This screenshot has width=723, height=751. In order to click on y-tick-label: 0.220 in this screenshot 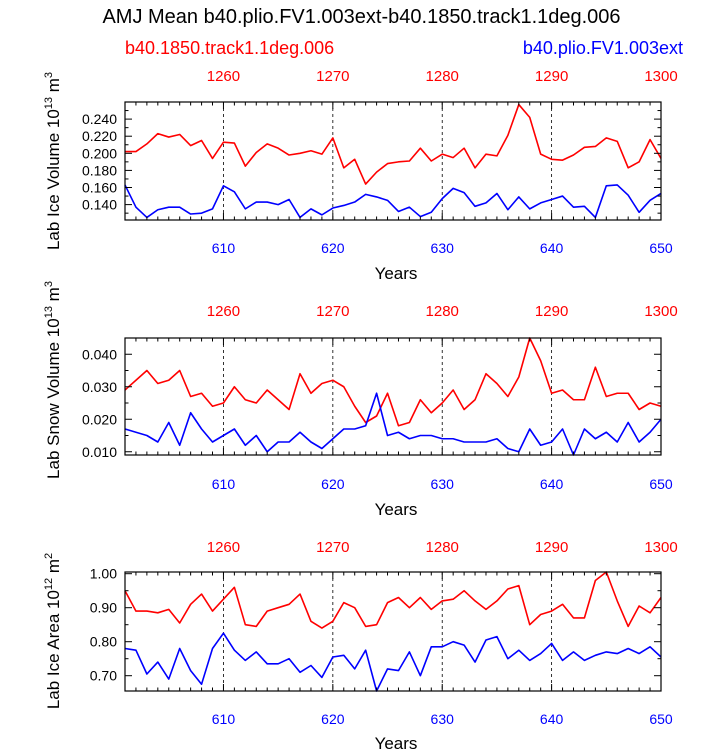, I will do `click(99, 136)`.